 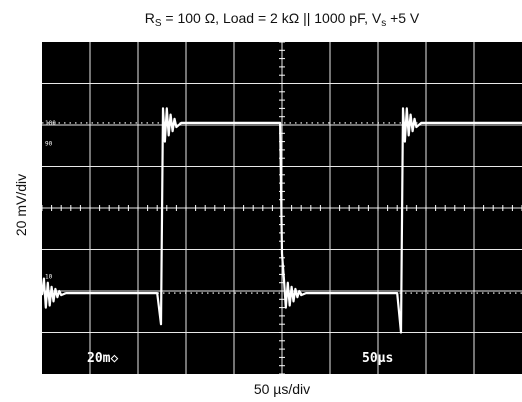 I want to click on scope-readout-text: 50µs, so click(x=377, y=358).